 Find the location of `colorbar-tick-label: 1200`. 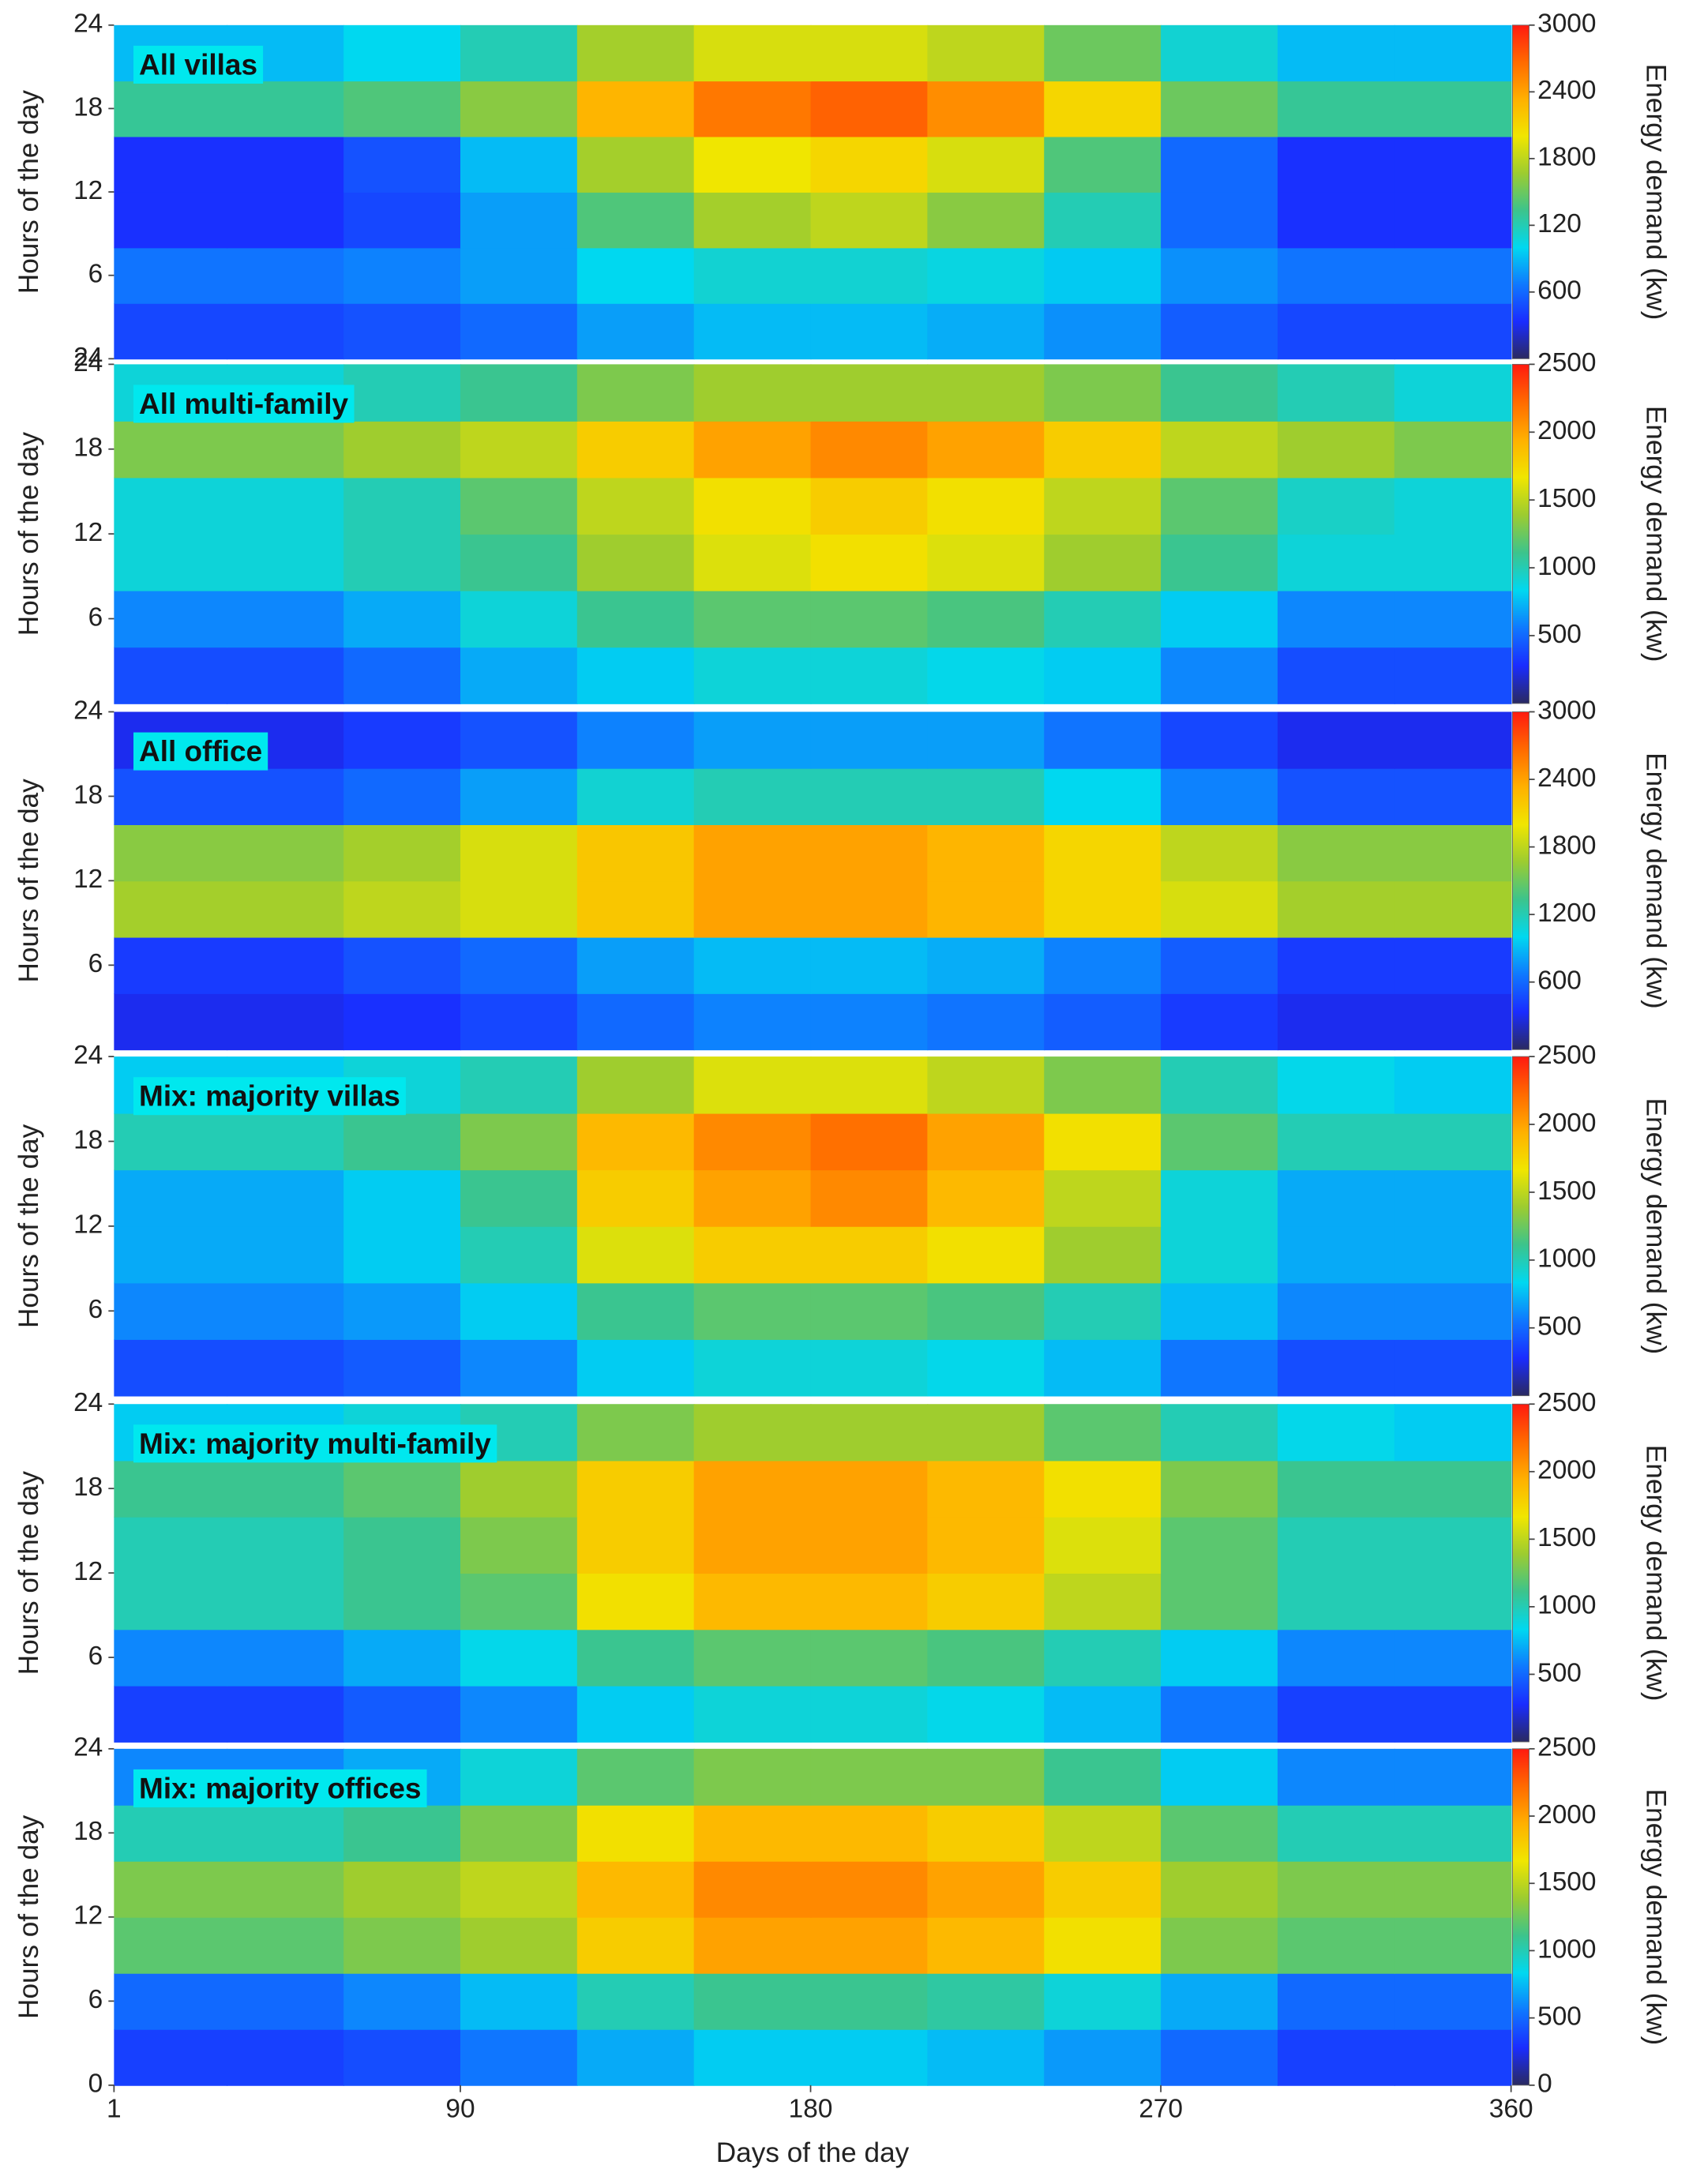

colorbar-tick-label: 1200 is located at coordinates (1566, 913).